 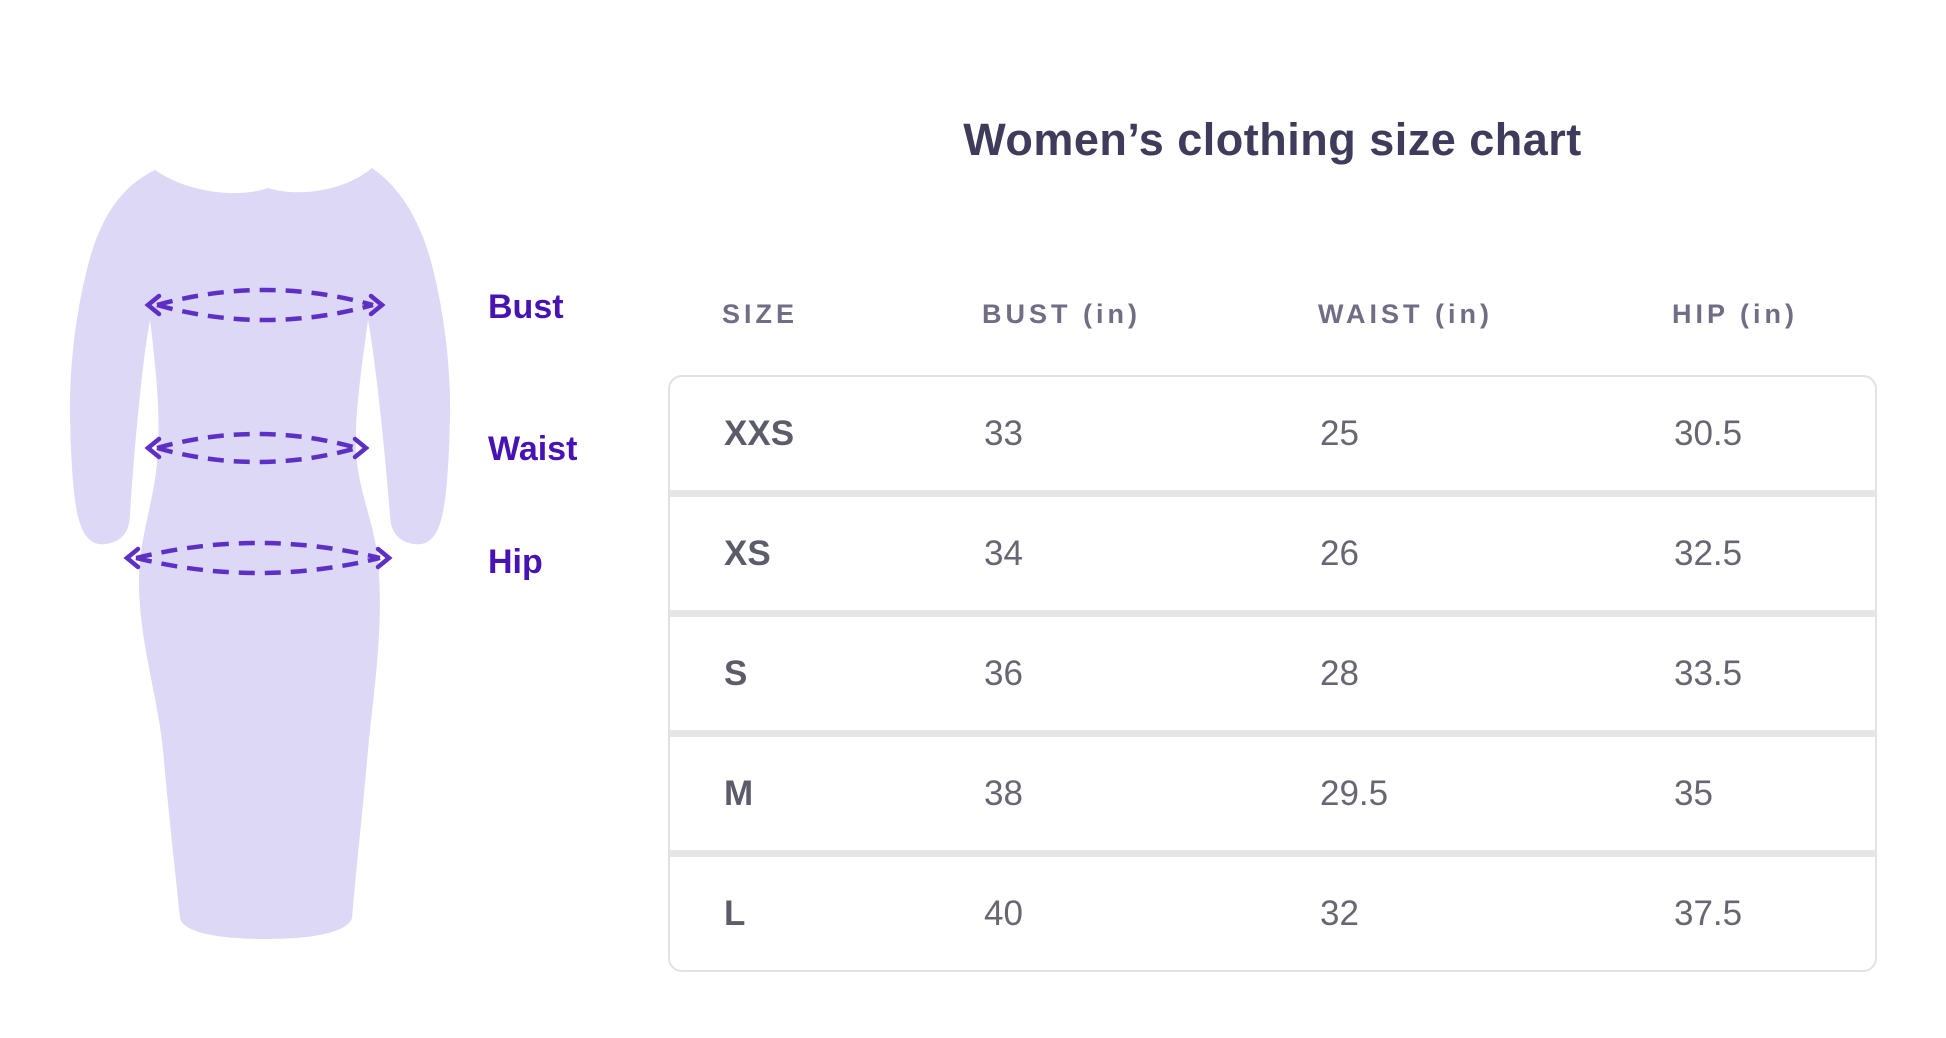 I want to click on bust-arrowheads, so click(x=265, y=305).